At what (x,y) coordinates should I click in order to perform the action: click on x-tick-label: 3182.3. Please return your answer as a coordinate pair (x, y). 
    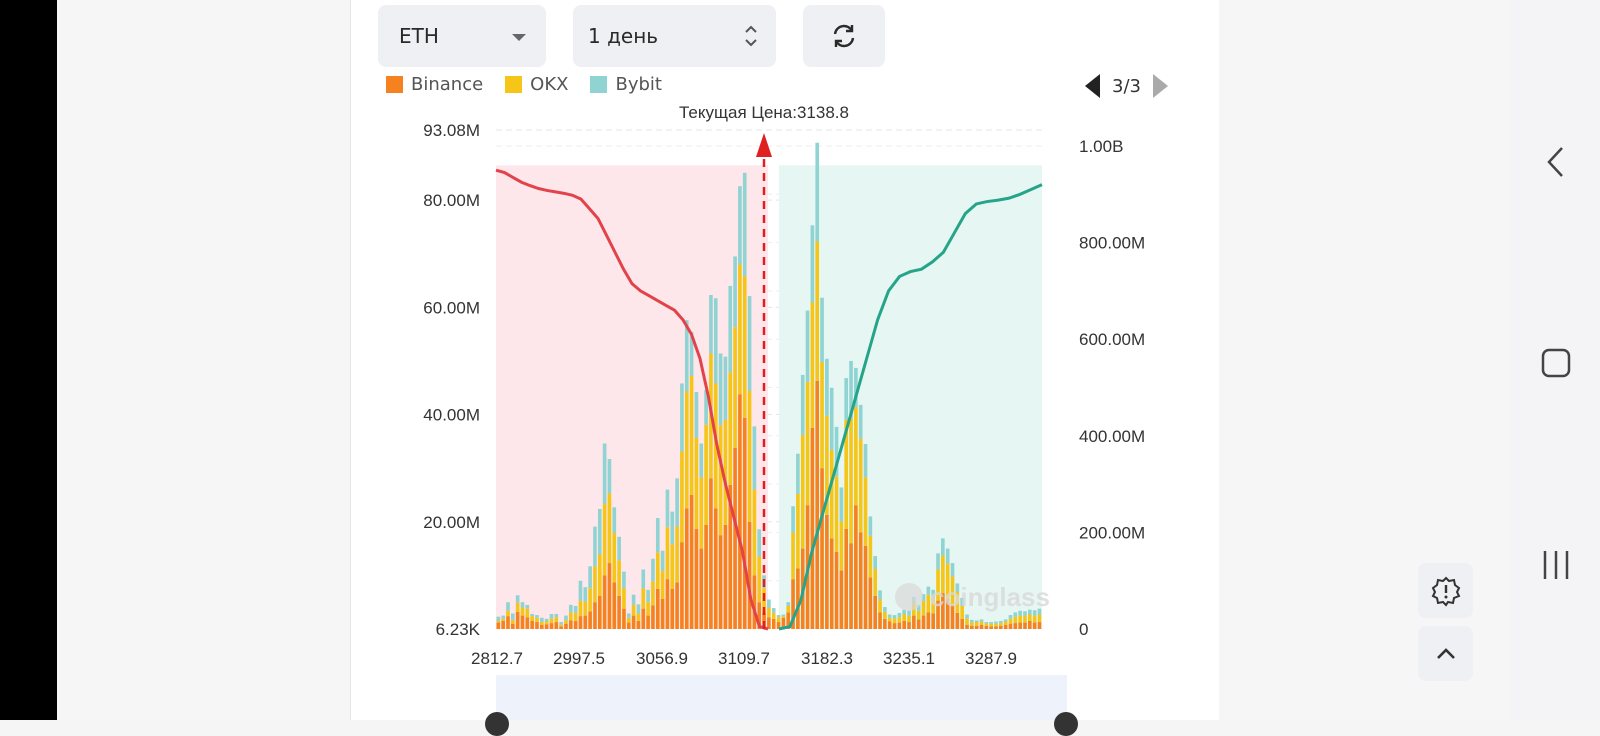
    Looking at the image, I should click on (827, 658).